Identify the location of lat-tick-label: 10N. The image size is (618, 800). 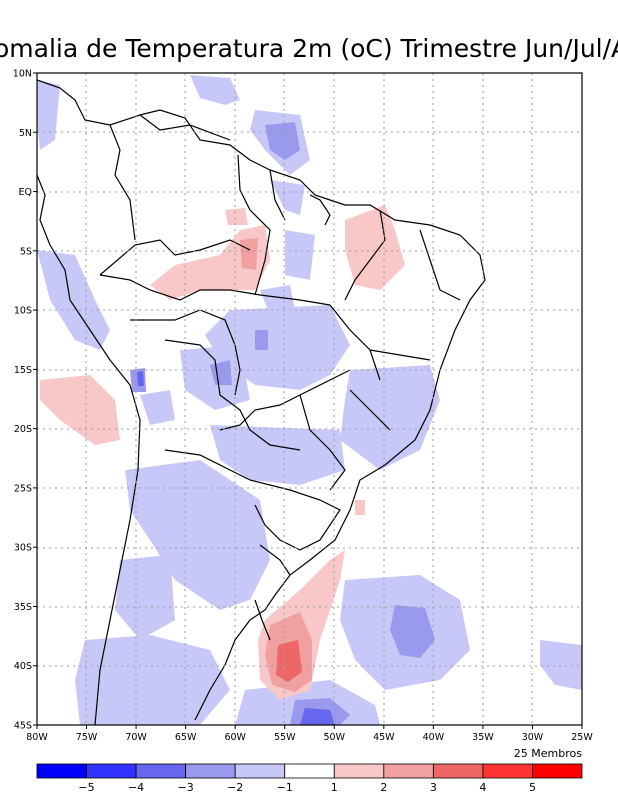
(22, 74).